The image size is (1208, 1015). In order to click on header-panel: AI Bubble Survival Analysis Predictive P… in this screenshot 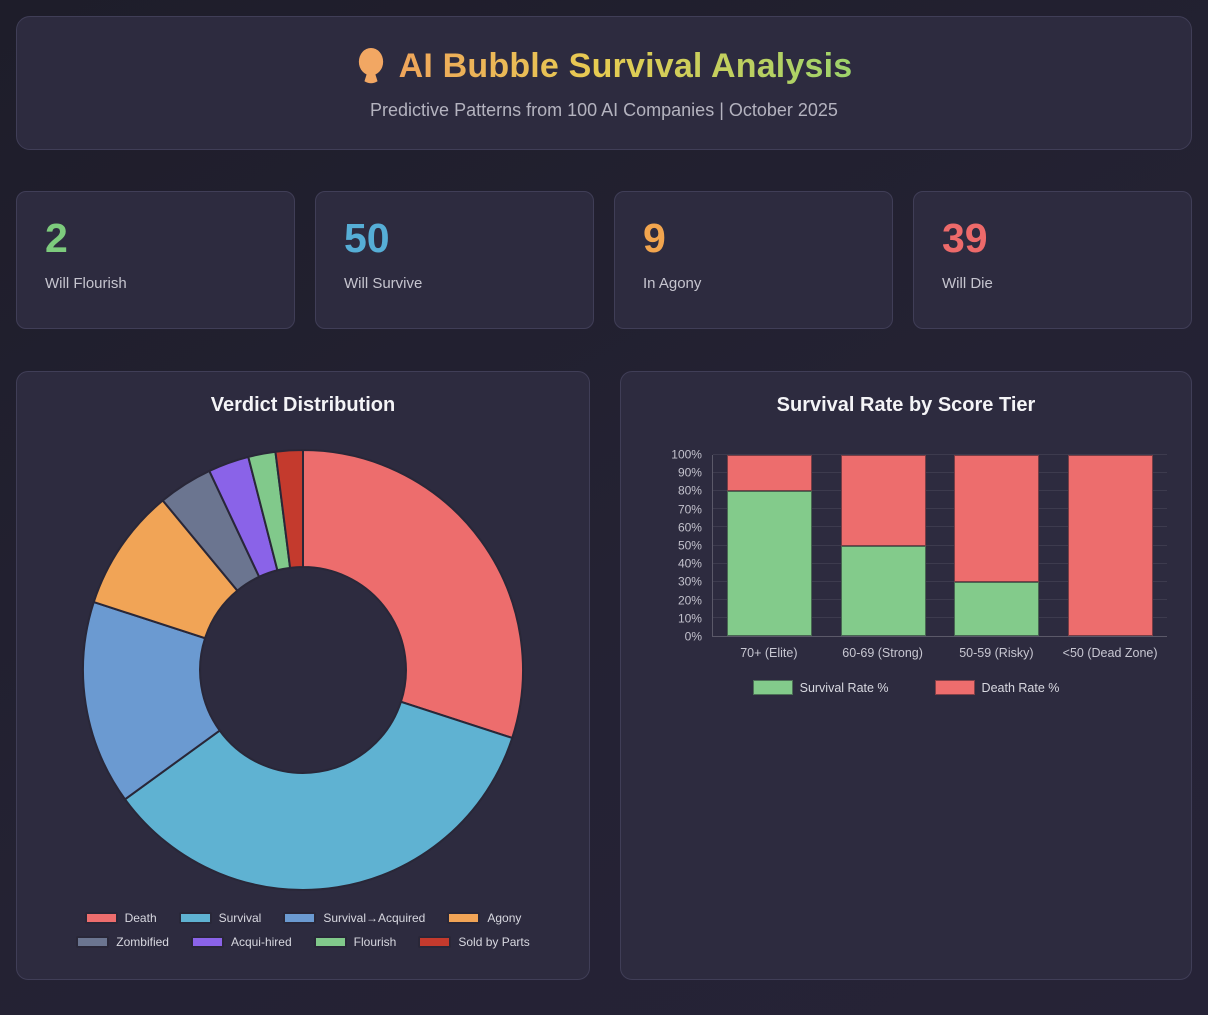, I will do `click(604, 83)`.